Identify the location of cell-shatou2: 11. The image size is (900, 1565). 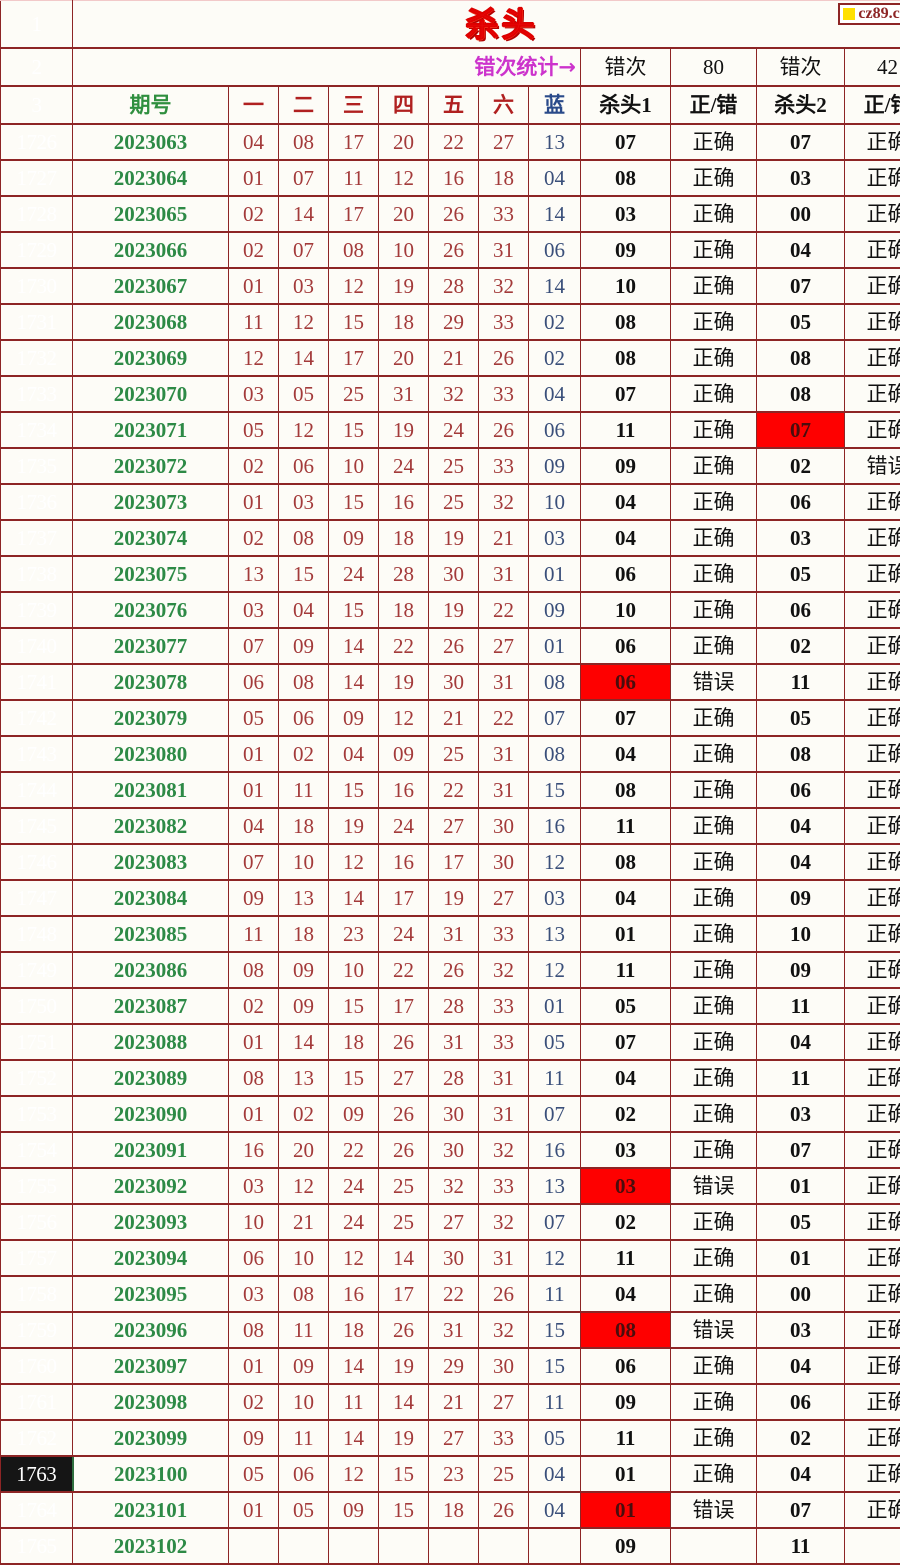
(801, 1006).